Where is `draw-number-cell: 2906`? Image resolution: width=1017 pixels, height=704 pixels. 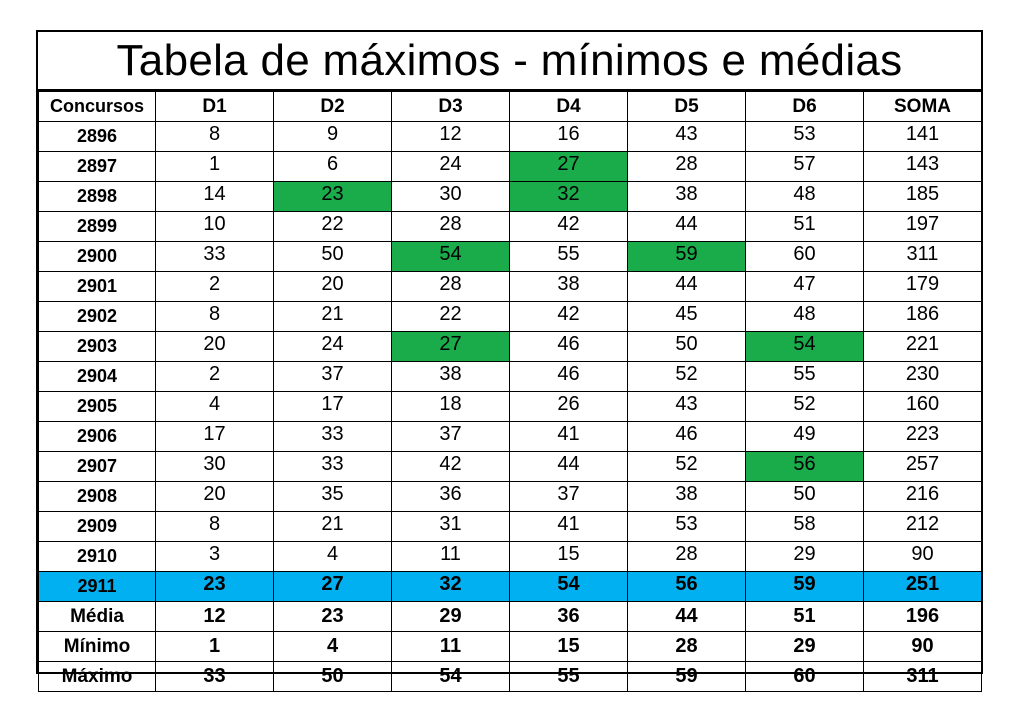
draw-number-cell: 2906 is located at coordinates (97, 436).